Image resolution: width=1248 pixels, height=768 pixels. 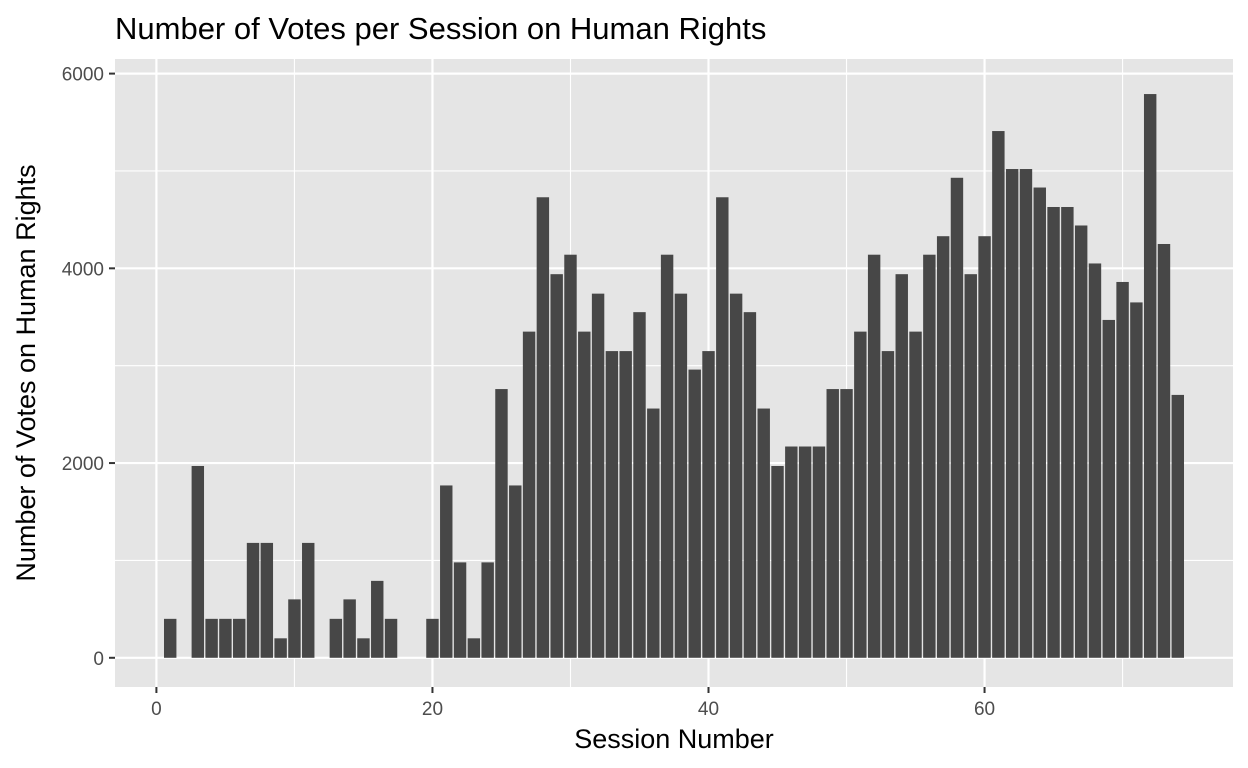 What do you see at coordinates (674, 739) in the screenshot?
I see `x-axis-label: Session Number` at bounding box center [674, 739].